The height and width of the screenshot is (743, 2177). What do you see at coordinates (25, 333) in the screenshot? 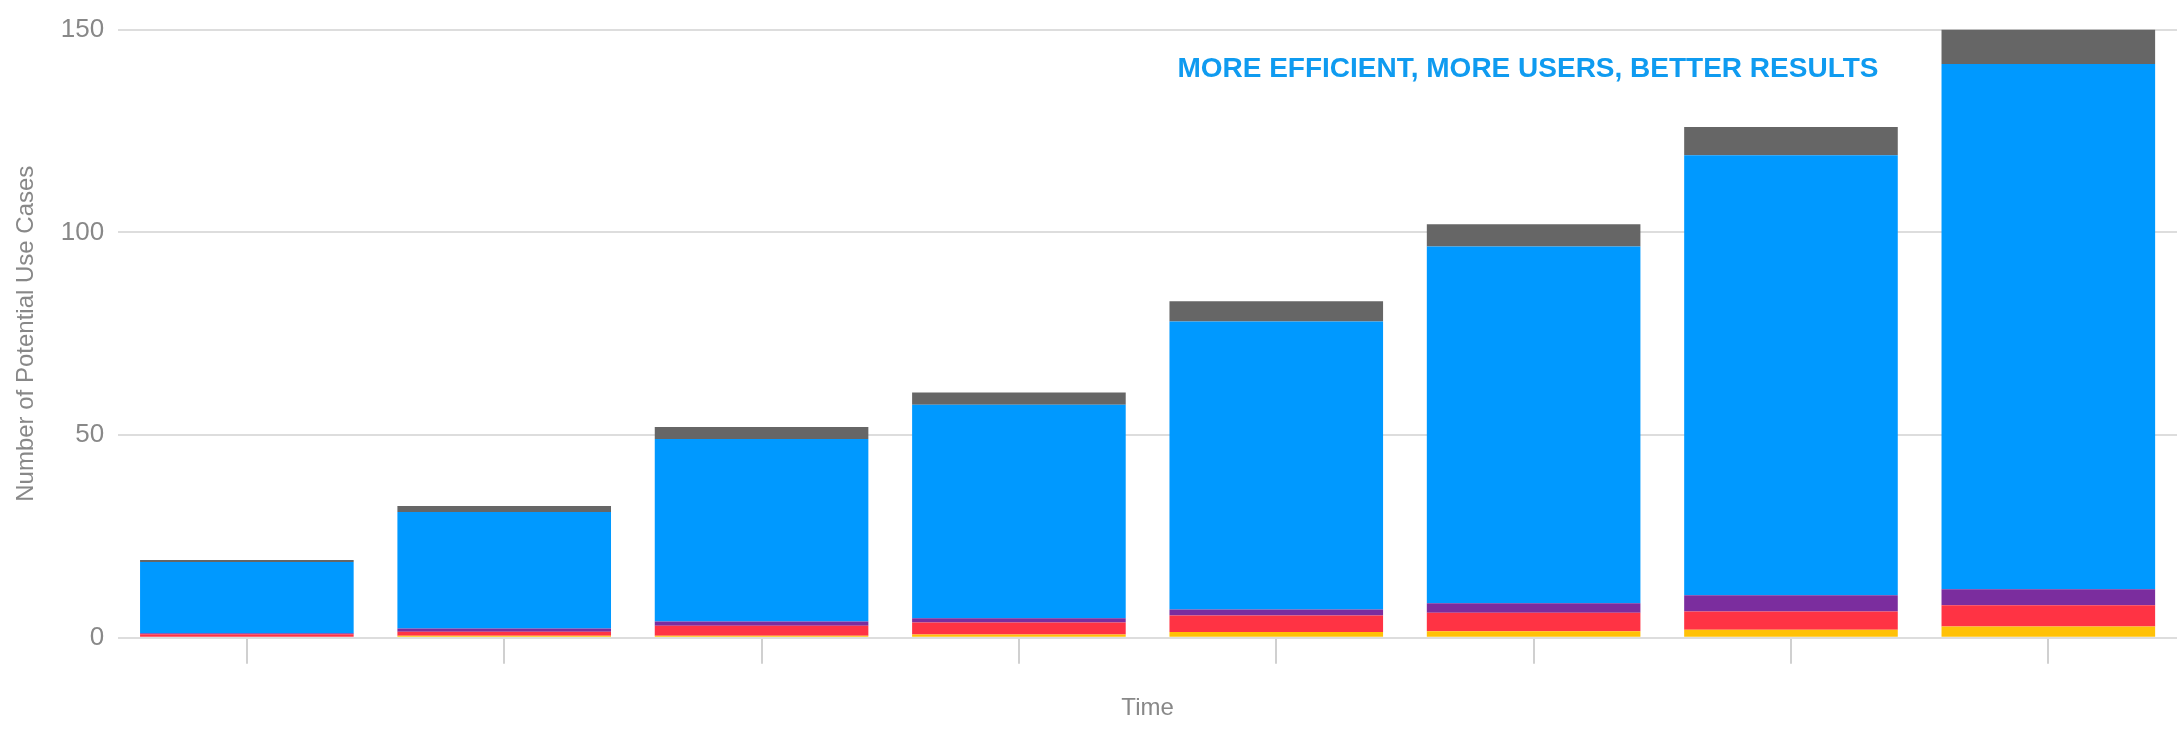
I see `y-axis-title: Number of Potential Use Cases` at bounding box center [25, 333].